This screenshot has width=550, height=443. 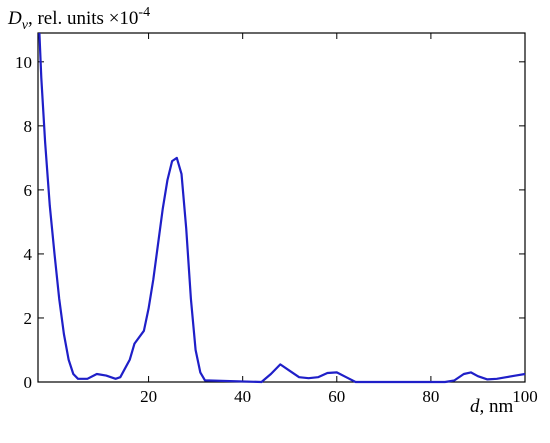 I want to click on y-axis-label: Dv, rel. units ×10-4, so click(x=78, y=19).